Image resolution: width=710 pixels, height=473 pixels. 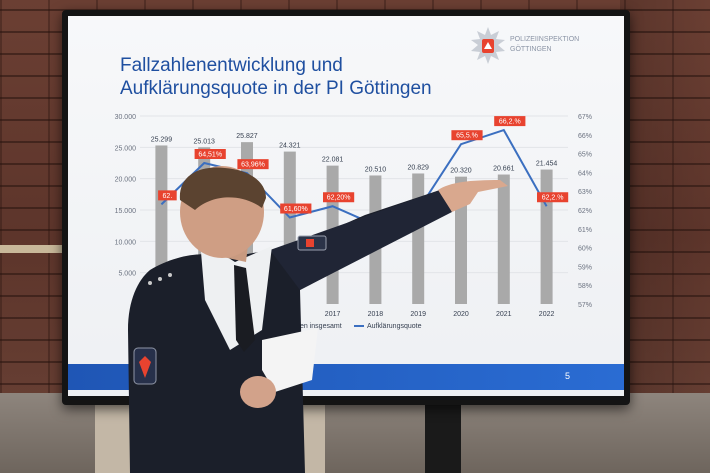 What do you see at coordinates (244, 308) in the screenshot?
I see `black-tie` at bounding box center [244, 308].